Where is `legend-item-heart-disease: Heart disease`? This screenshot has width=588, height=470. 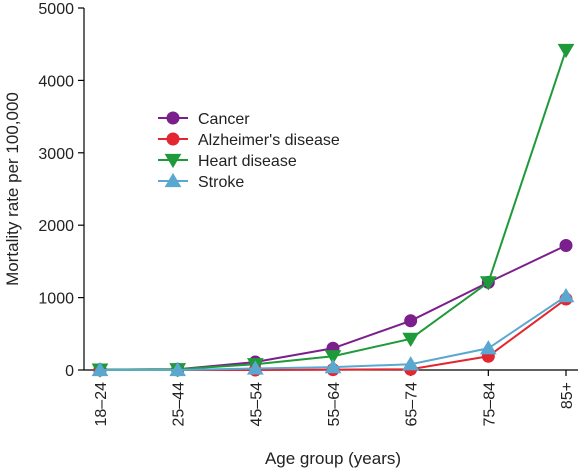 legend-item-heart-disease: Heart disease is located at coordinates (227, 161).